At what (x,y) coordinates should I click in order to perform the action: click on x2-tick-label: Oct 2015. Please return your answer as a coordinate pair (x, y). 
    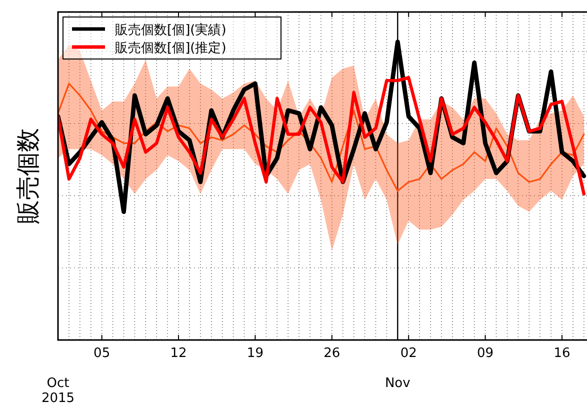
    Looking at the image, I should click on (58, 390).